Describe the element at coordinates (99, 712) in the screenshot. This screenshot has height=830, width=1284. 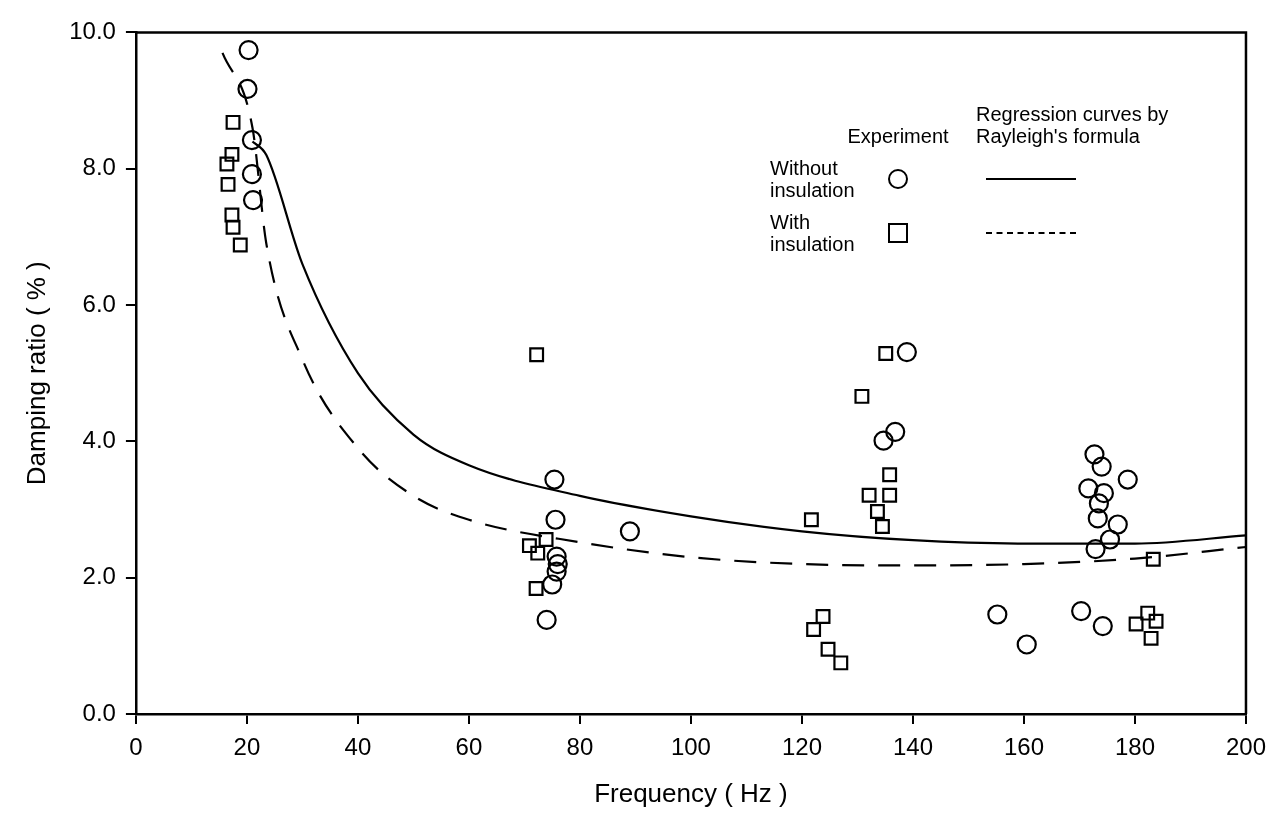
I see `y-tick-label: 0.0` at that location.